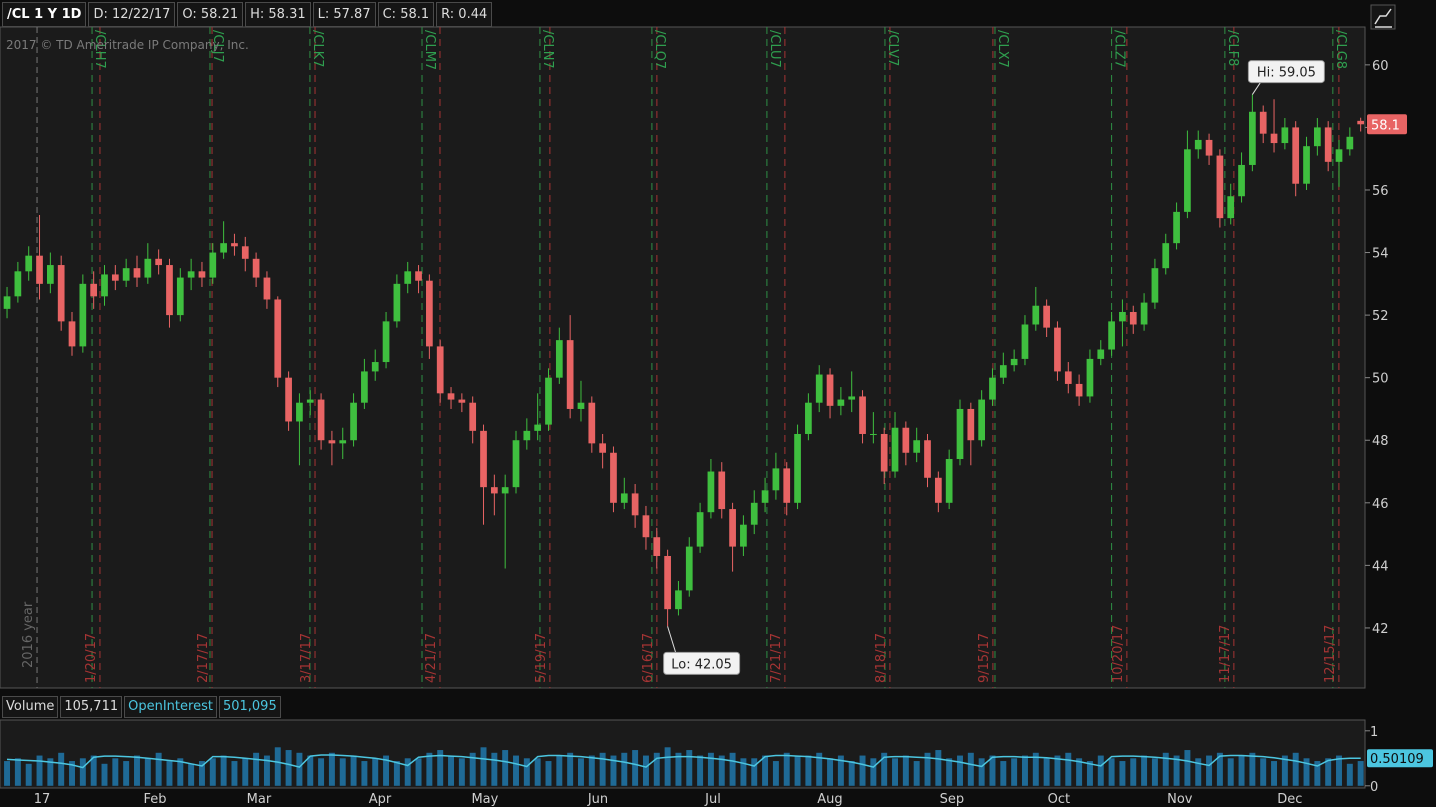 This screenshot has width=1436, height=807. Describe the element at coordinates (1340, 49) in the screenshot. I see `contract-label: /CLG8` at that location.